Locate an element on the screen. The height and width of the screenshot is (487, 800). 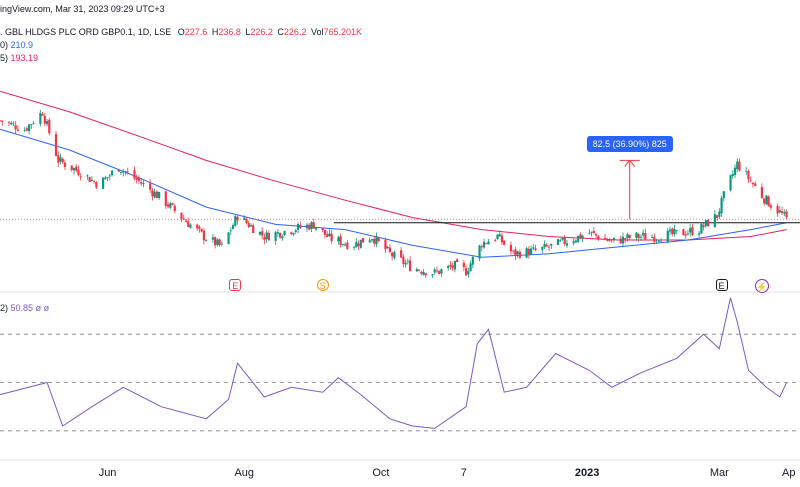
x-tick-label: Ap is located at coordinates (789, 473).